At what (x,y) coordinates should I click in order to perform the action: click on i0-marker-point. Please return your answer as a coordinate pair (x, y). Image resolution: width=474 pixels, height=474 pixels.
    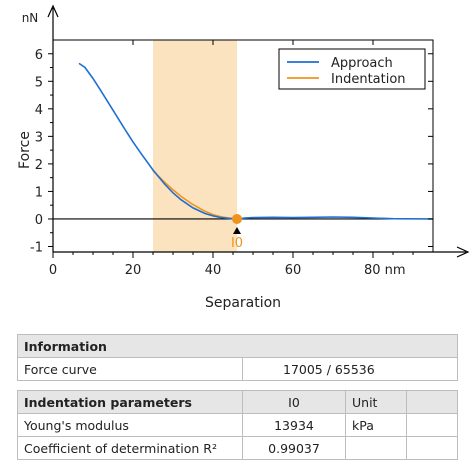
    Looking at the image, I should click on (237, 218).